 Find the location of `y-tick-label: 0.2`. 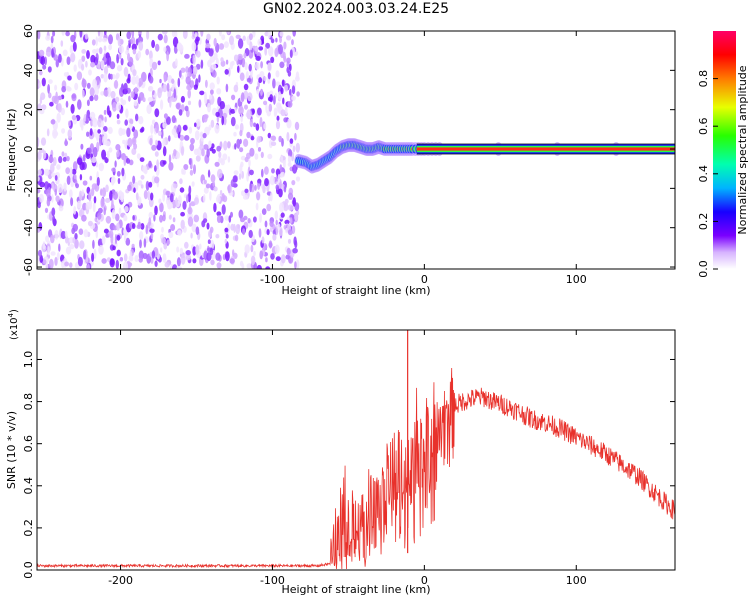

y-tick-label: 0.2 is located at coordinates (28, 528).